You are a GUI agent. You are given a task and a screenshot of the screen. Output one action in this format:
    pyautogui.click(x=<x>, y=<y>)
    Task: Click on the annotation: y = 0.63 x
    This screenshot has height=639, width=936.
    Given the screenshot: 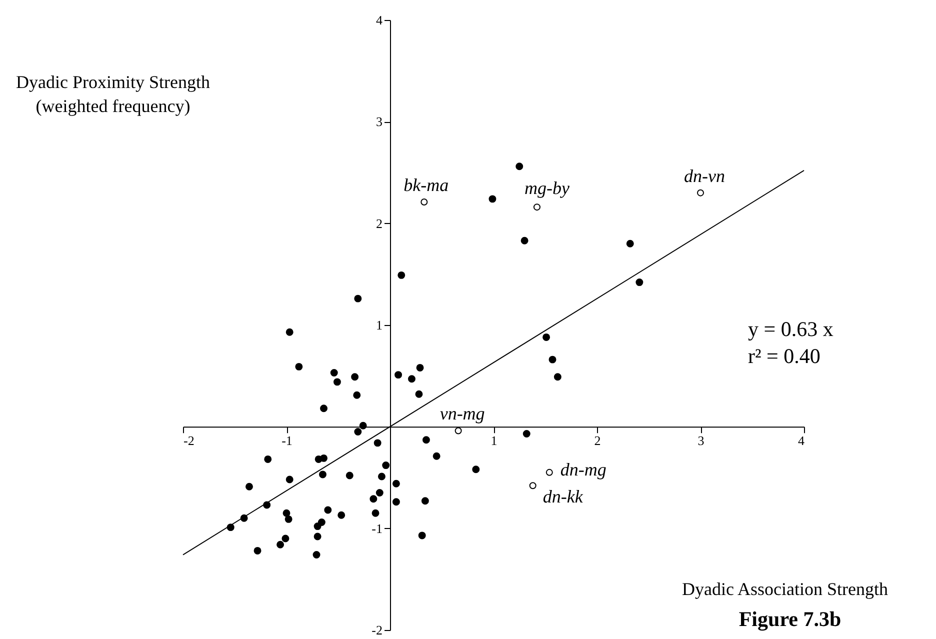 What is the action you would take?
    pyautogui.click(x=791, y=329)
    